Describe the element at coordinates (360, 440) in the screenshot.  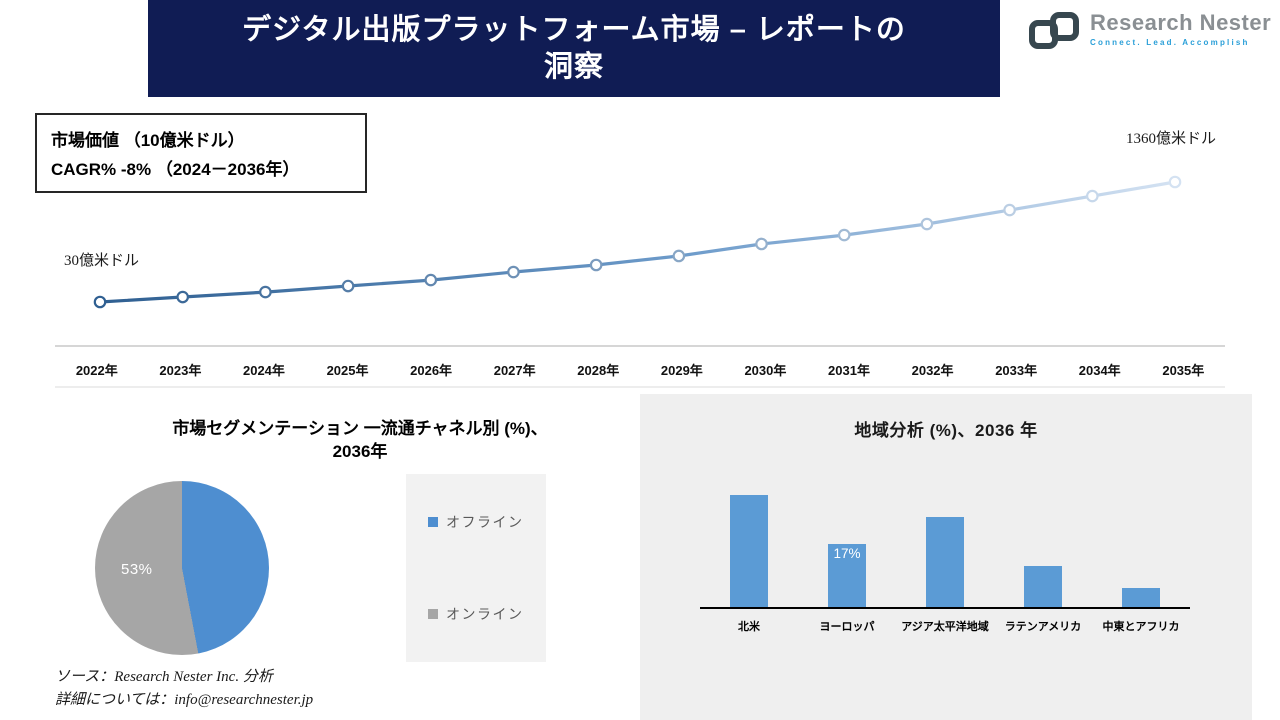
I see `pie-chart-title: 市場セグメンテーション 一流通チャネル別 (%)、 2036年` at that location.